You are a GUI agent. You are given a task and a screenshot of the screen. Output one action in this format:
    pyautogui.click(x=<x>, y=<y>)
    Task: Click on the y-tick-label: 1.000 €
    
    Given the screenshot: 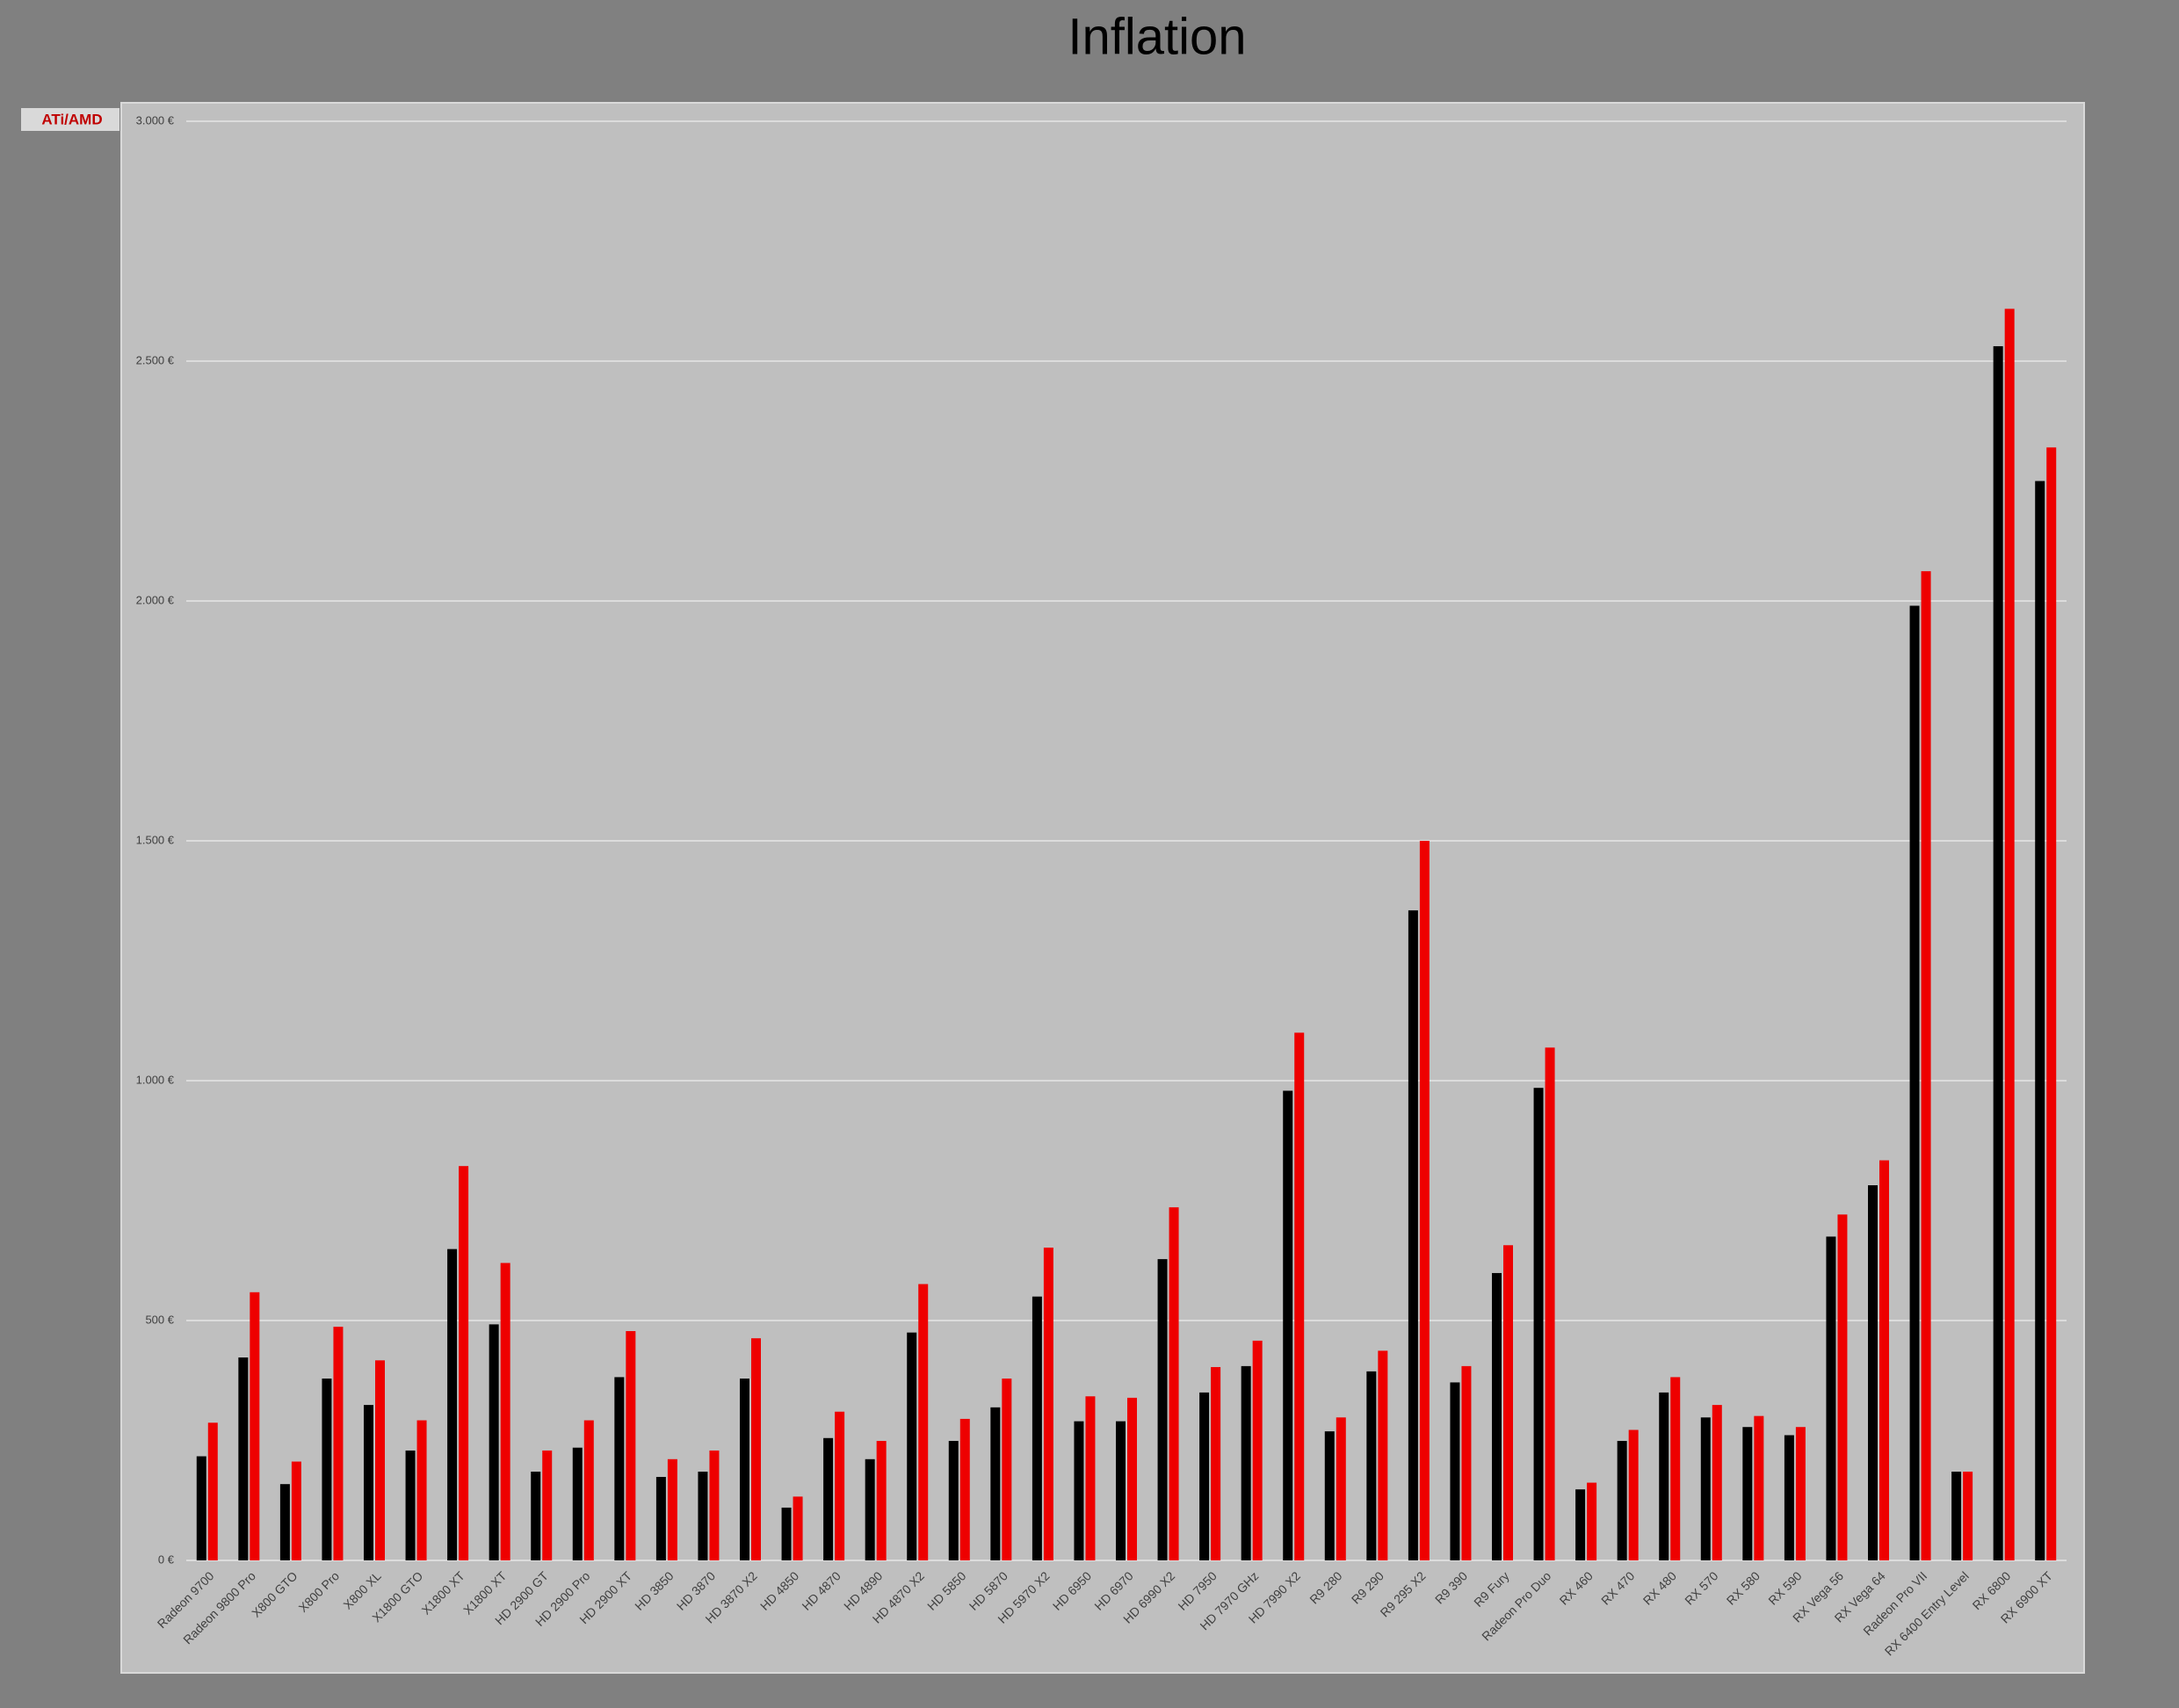 What is the action you would take?
    pyautogui.click(x=156, y=1079)
    